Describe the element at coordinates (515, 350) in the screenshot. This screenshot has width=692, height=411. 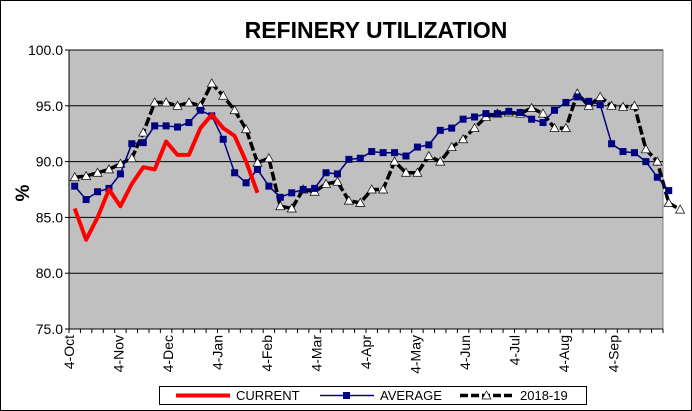
I see `x-tick-label: 4-Jul` at that location.